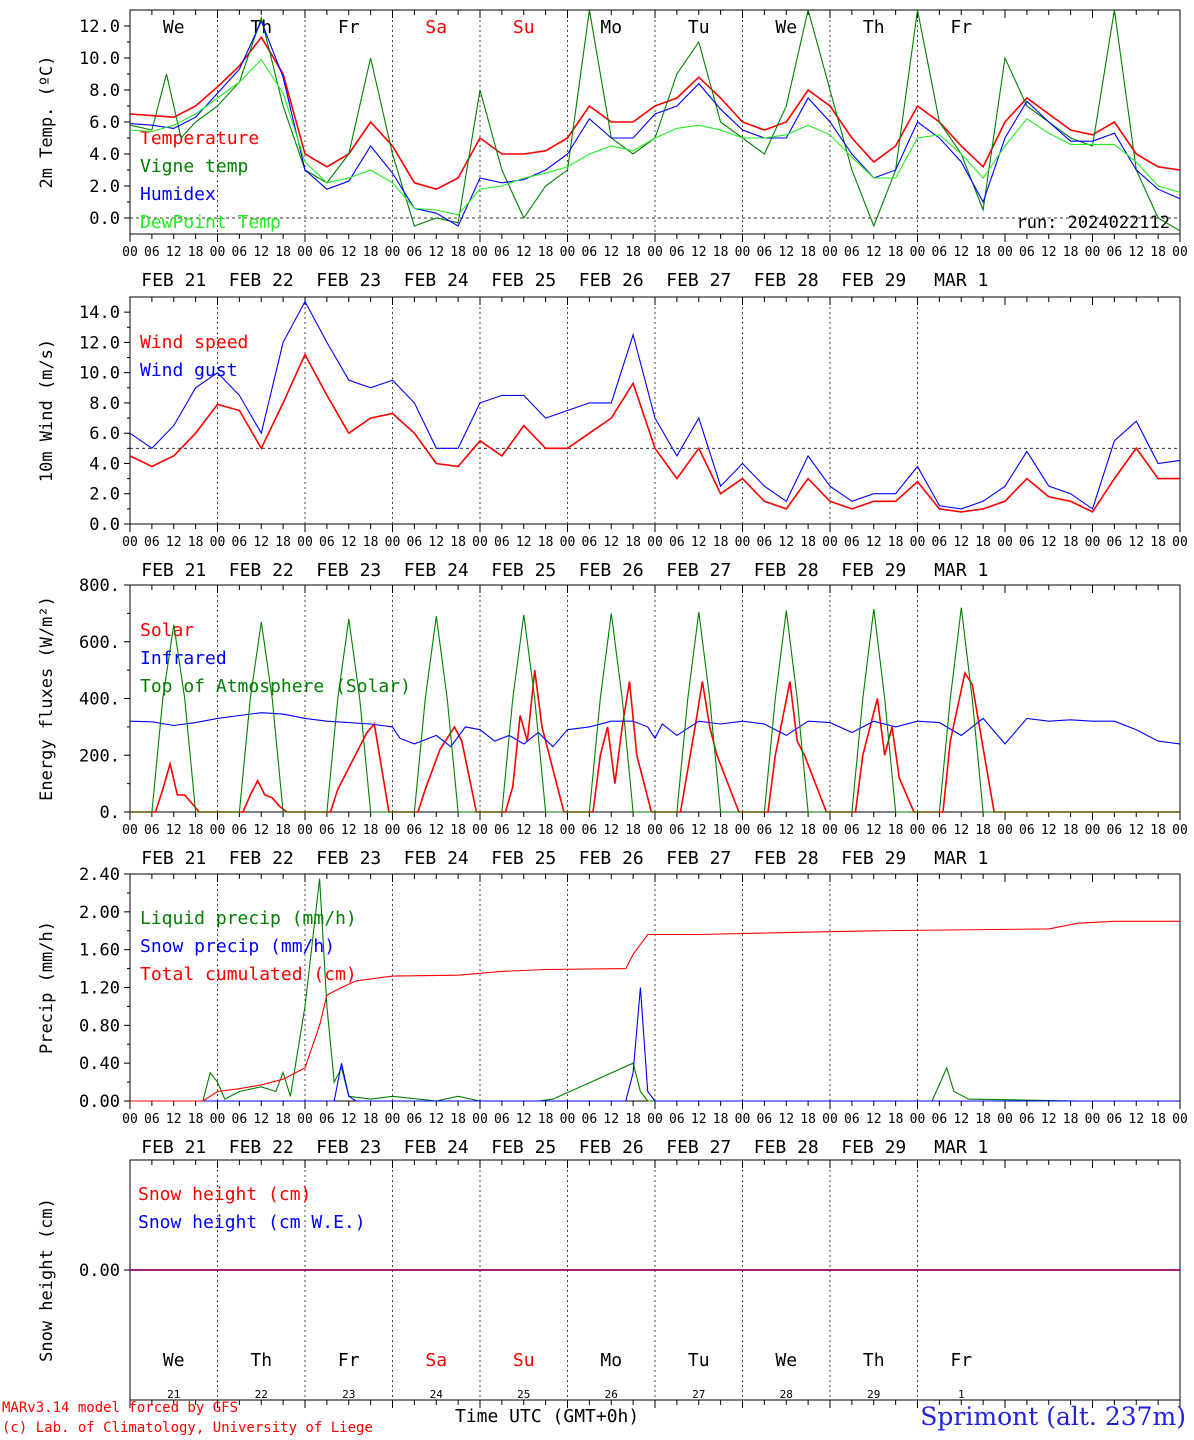 This screenshot has width=1194, height=1440. Describe the element at coordinates (436, 858) in the screenshot. I see `date-label: FEB 24` at that location.